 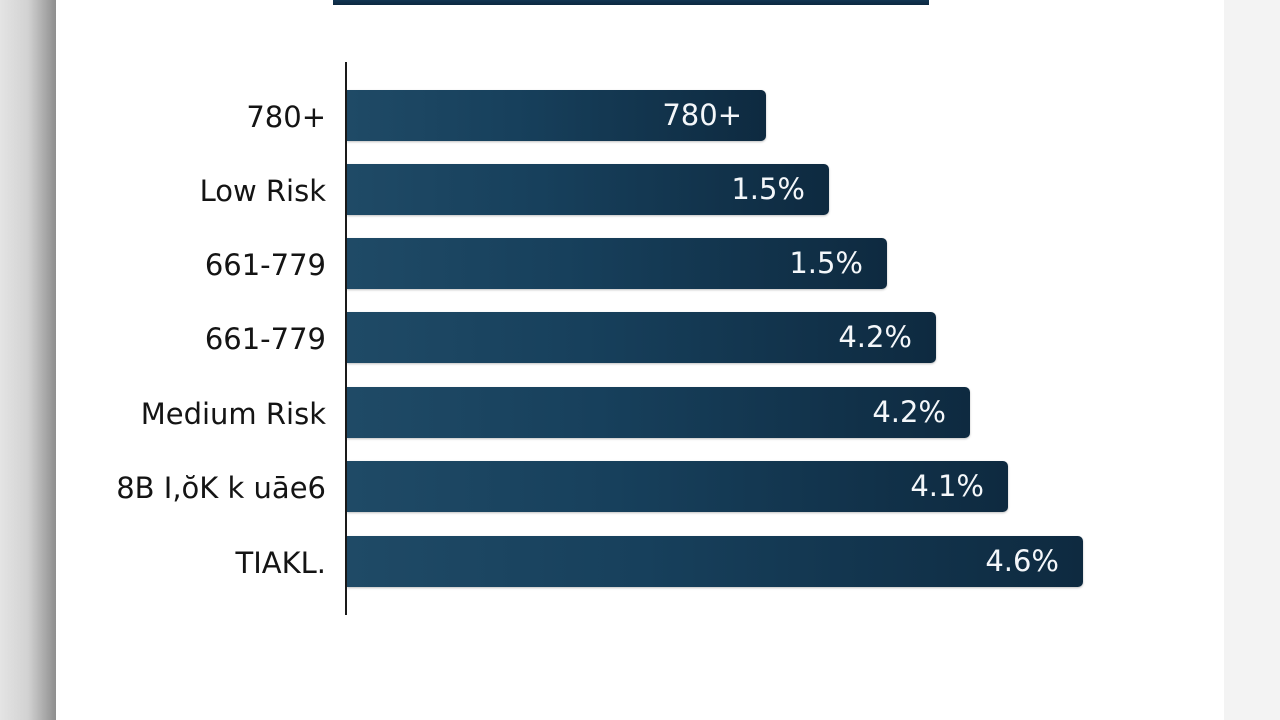 I want to click on bar-row: 780+ 780+, so click(x=640, y=115).